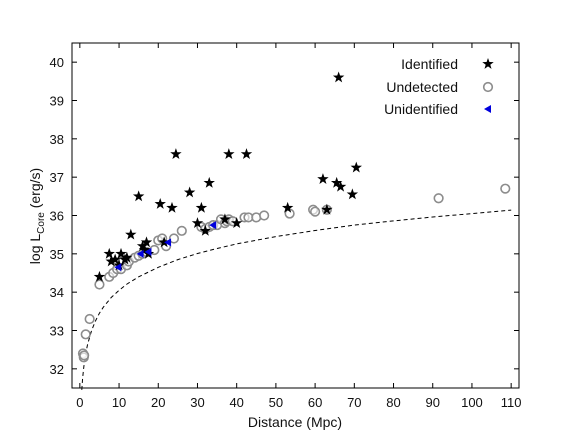  I want to click on x-axis-title: Distance (Mpc), so click(295, 422).